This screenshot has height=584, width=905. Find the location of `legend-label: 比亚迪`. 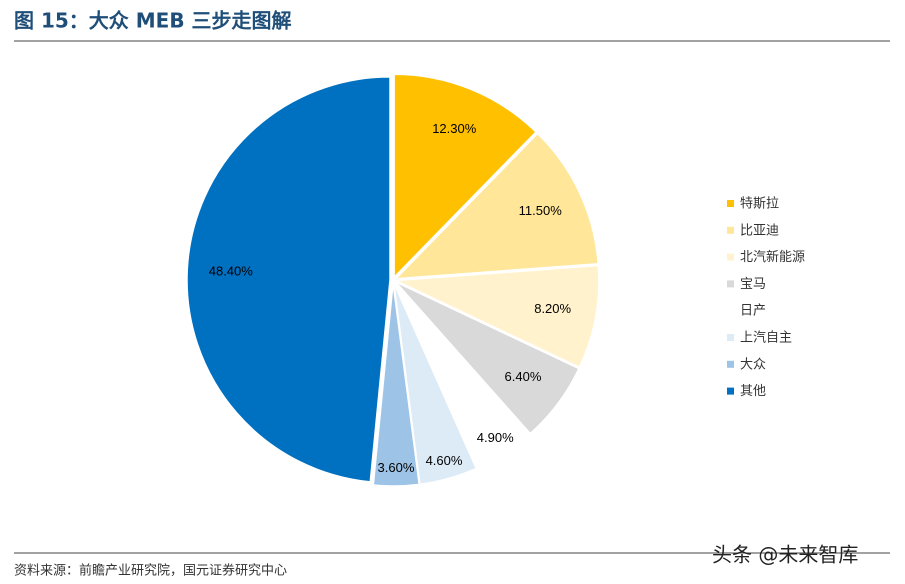

legend-label: 比亚迪 is located at coordinates (759, 230).